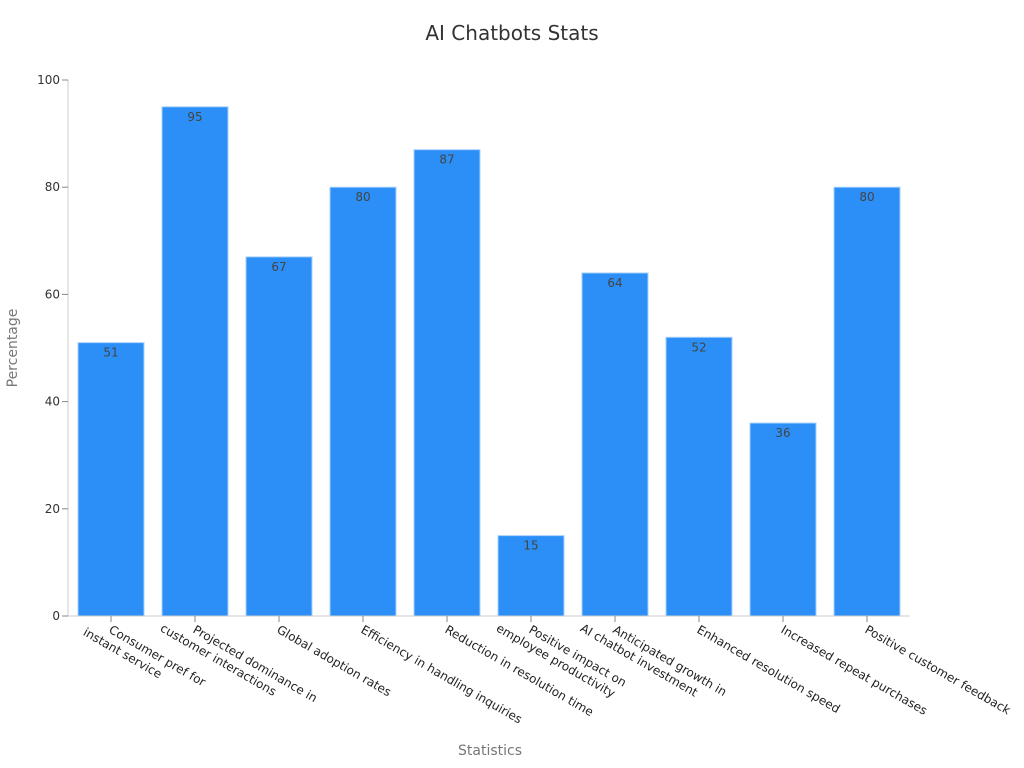 The image size is (1024, 768). Describe the element at coordinates (614, 283) in the screenshot. I see `bar-value-label: 64` at that location.